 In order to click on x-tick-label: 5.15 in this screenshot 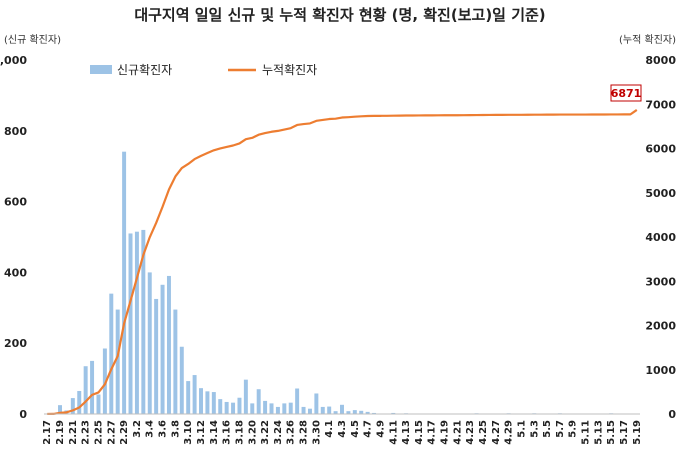, I will do `click(611, 432)`.